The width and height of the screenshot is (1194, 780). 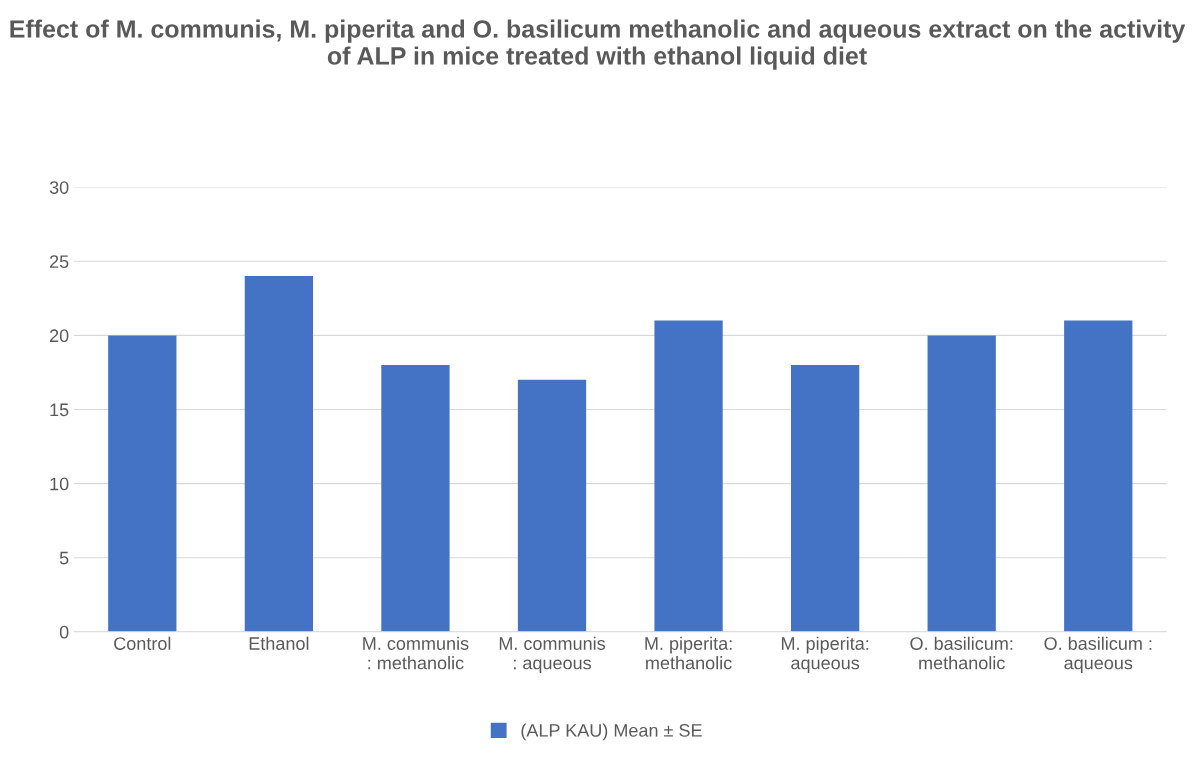 What do you see at coordinates (416, 653) in the screenshot?
I see `x-tick-label: M. communis : methanolic` at bounding box center [416, 653].